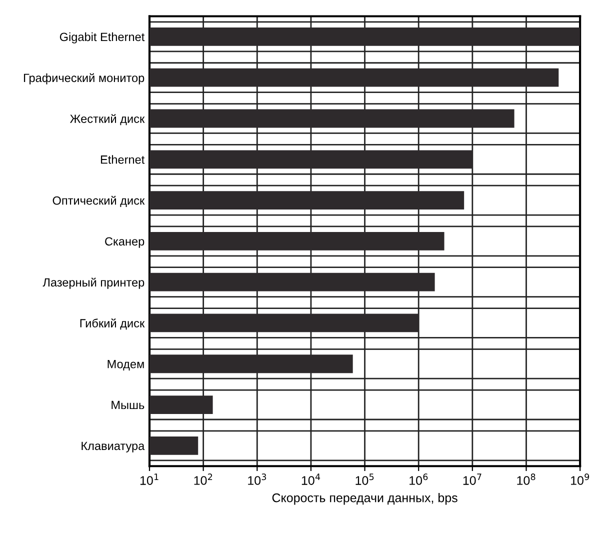 The image size is (598, 542). I want to click on y-tick-label: Лазерный принтер, so click(93, 283).